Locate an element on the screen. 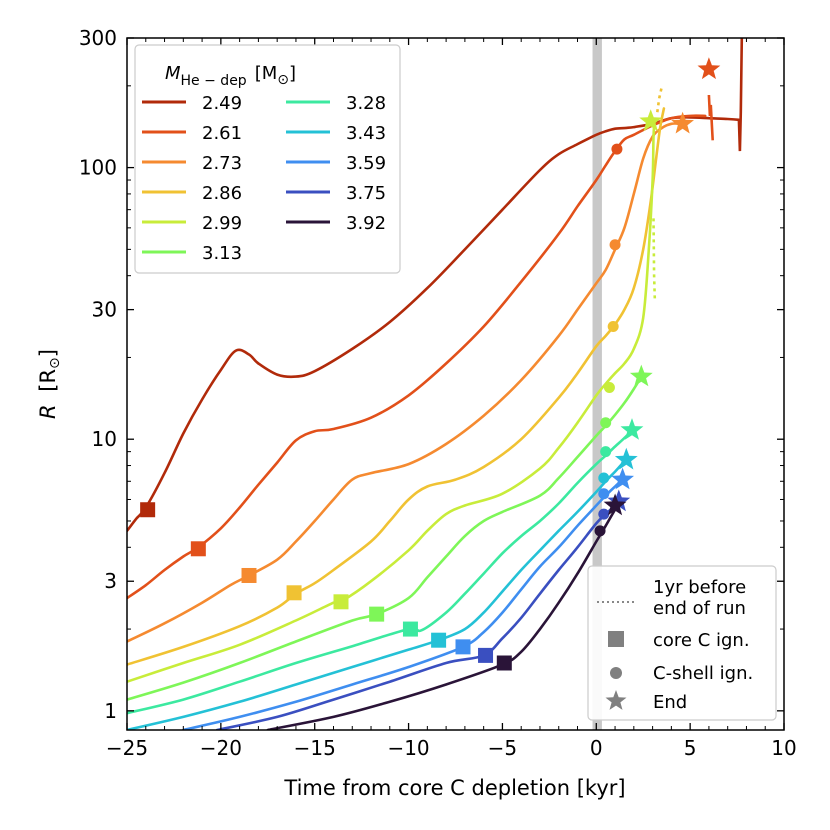 The height and width of the screenshot is (830, 830). c-shell-ignition-marker-3.43 is located at coordinates (604, 478).